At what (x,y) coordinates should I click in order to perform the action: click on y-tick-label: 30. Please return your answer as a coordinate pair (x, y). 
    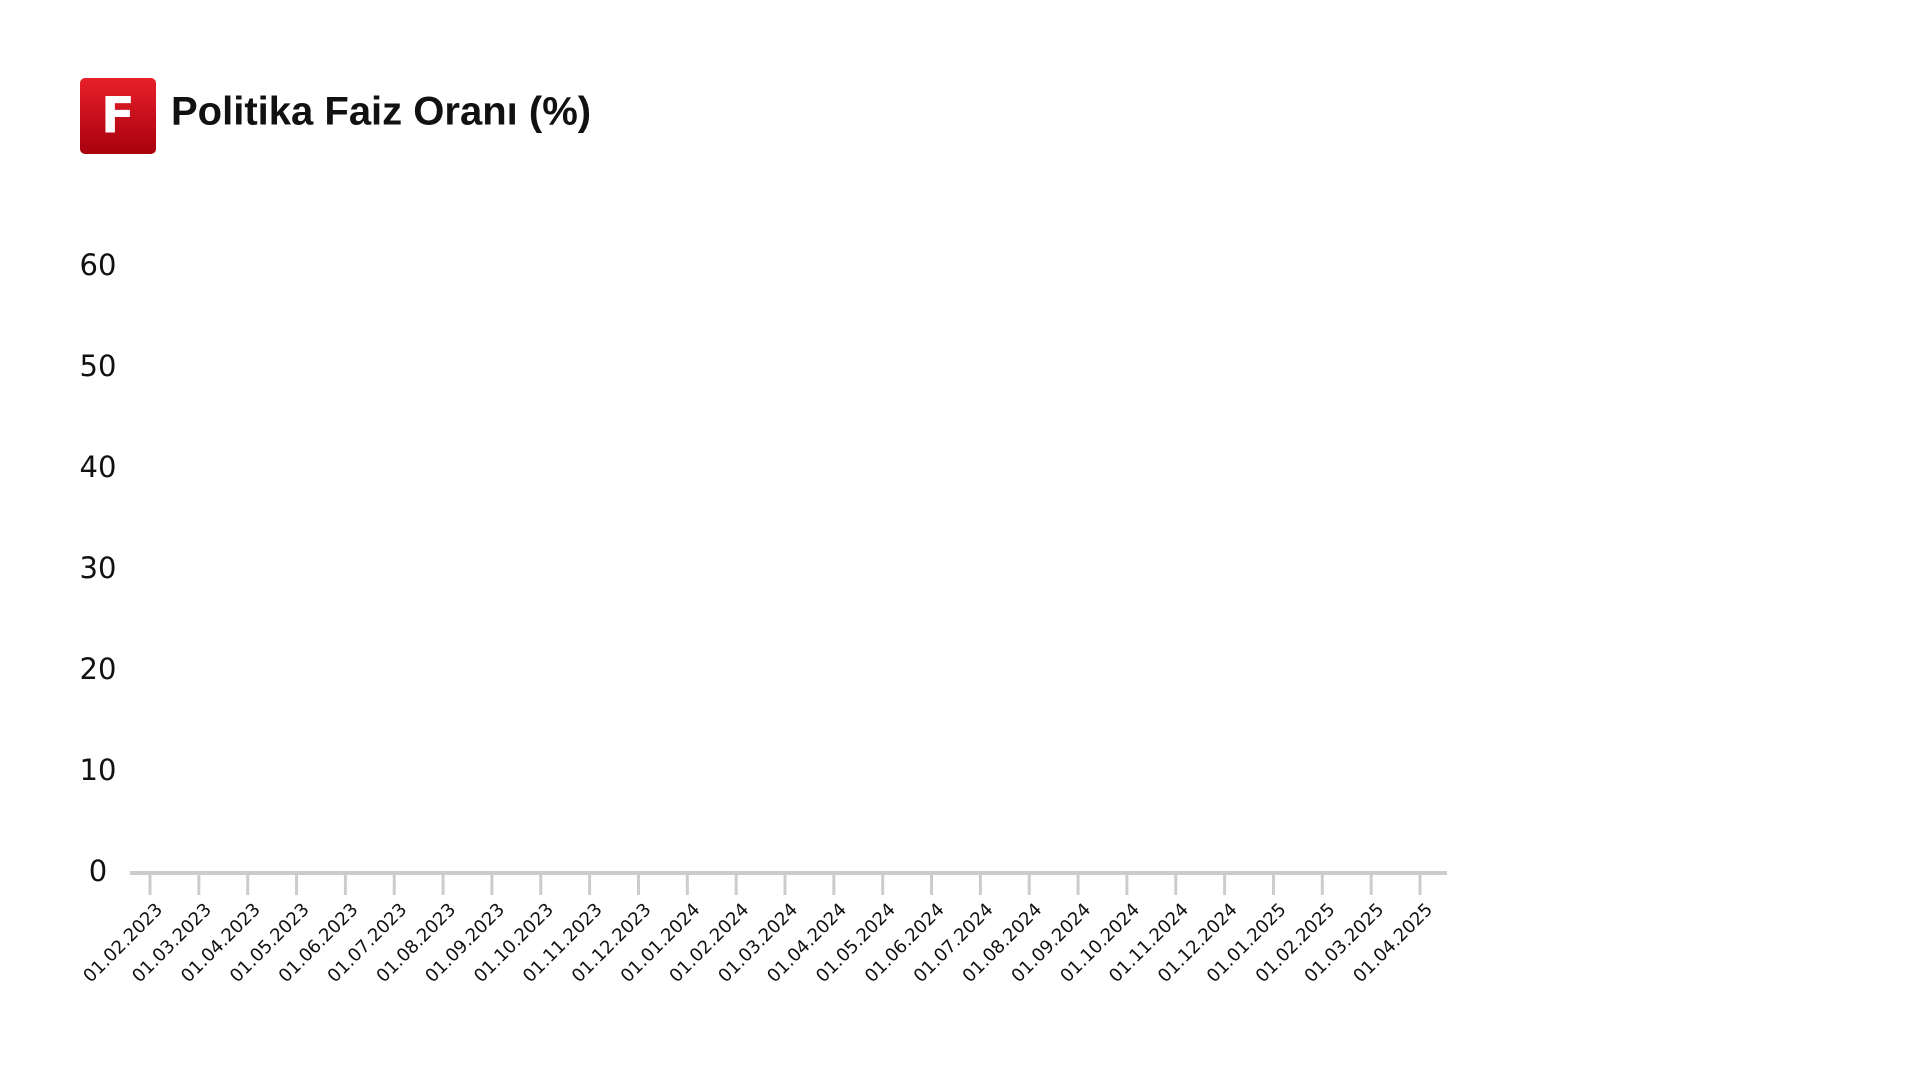
    Looking at the image, I should click on (98, 568).